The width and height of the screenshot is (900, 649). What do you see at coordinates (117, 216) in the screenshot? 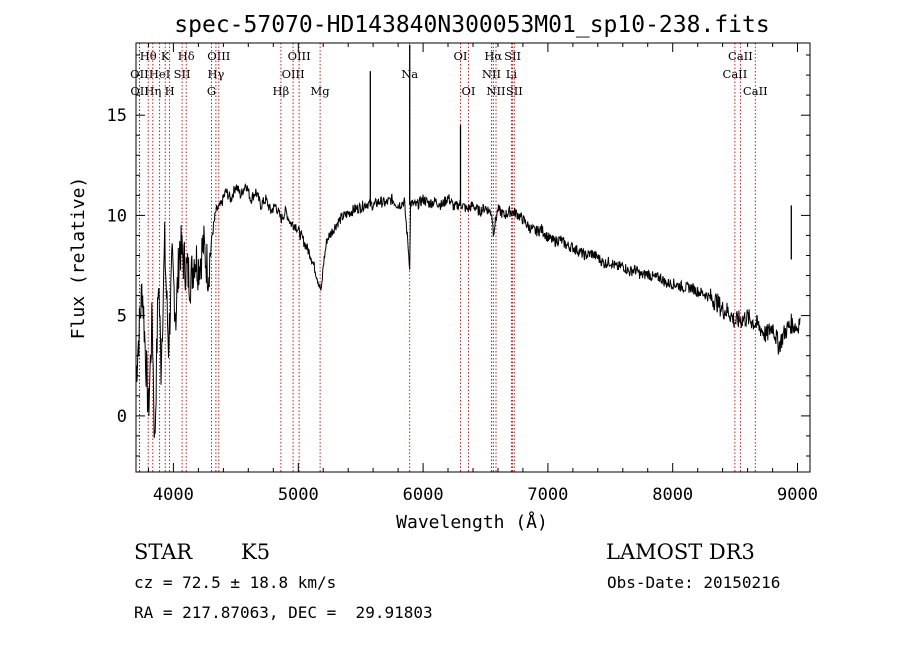
I see `y-tick-label: 10` at bounding box center [117, 216].